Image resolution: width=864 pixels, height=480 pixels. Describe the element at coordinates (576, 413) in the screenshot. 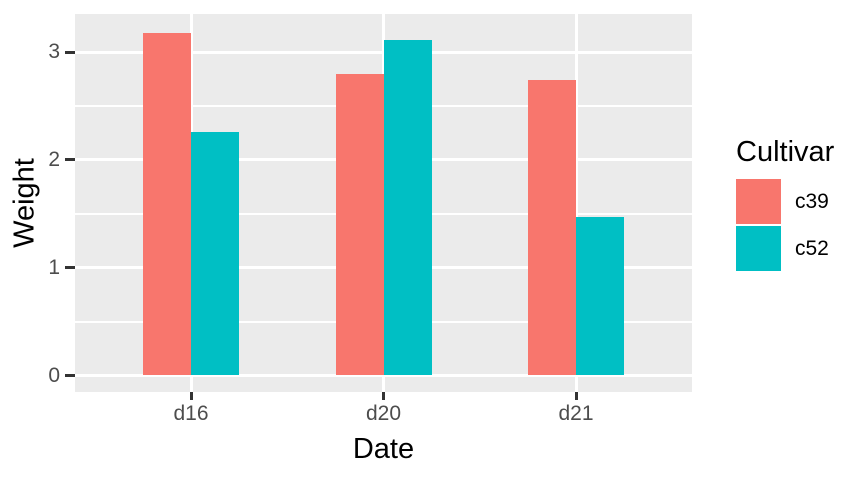

I see `x-tick-label-d21: d21` at that location.